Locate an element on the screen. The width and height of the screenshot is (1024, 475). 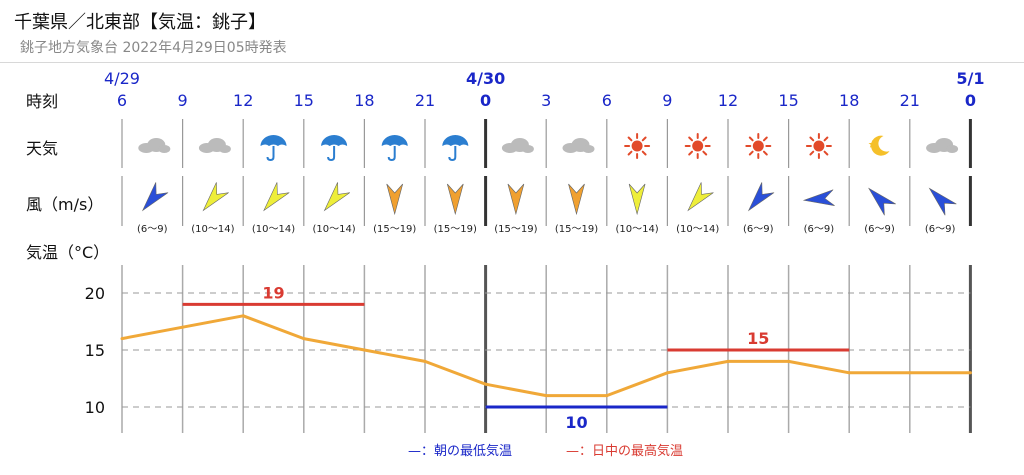
moon-shape is located at coordinates (880, 145).